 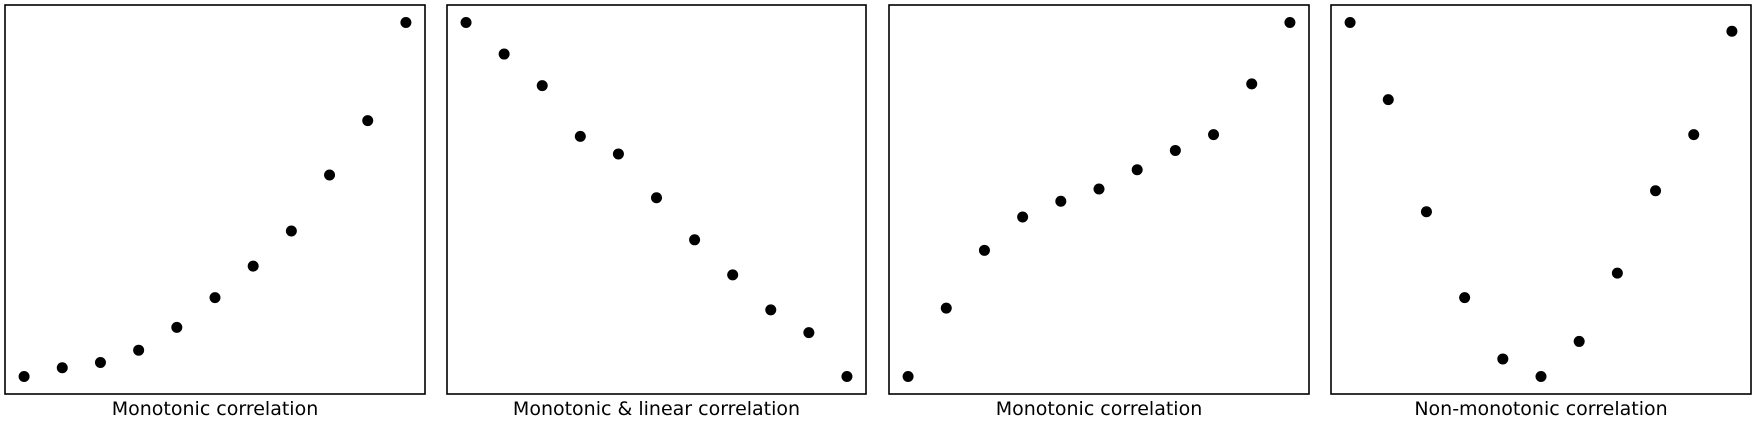 What do you see at coordinates (656, 409) in the screenshot?
I see `x-axis-label-2: Monotonic & linear correlation` at bounding box center [656, 409].